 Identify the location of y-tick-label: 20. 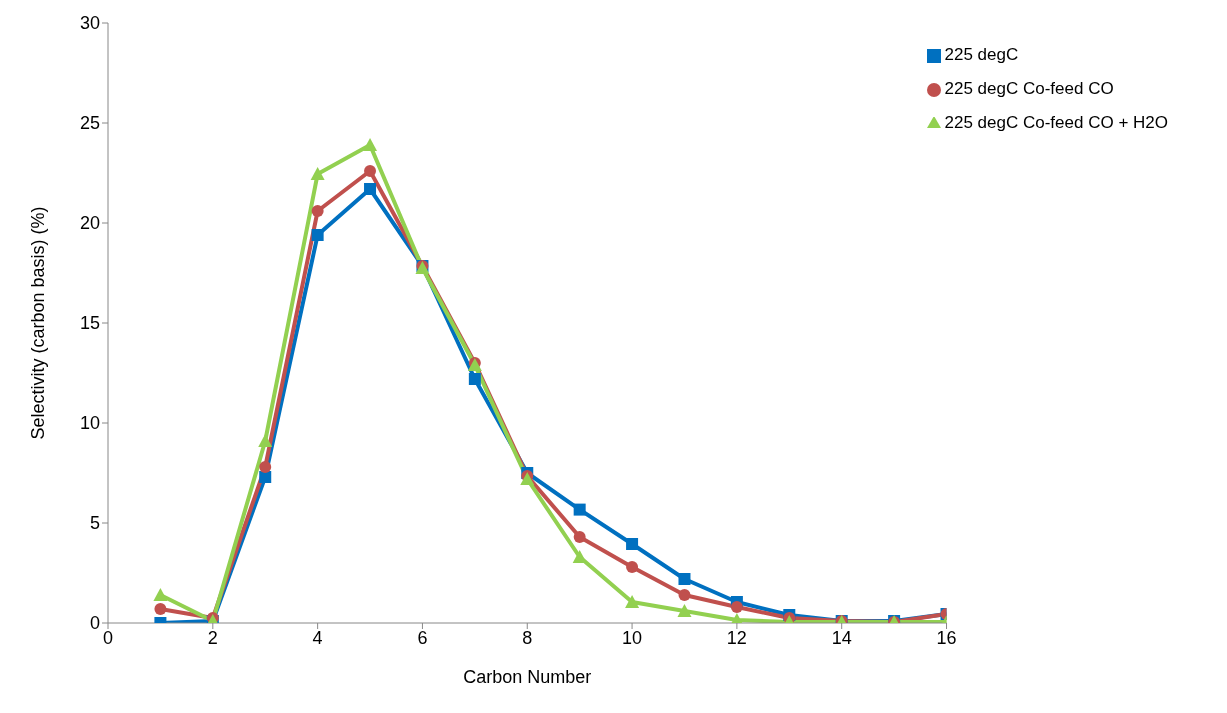
(89, 223).